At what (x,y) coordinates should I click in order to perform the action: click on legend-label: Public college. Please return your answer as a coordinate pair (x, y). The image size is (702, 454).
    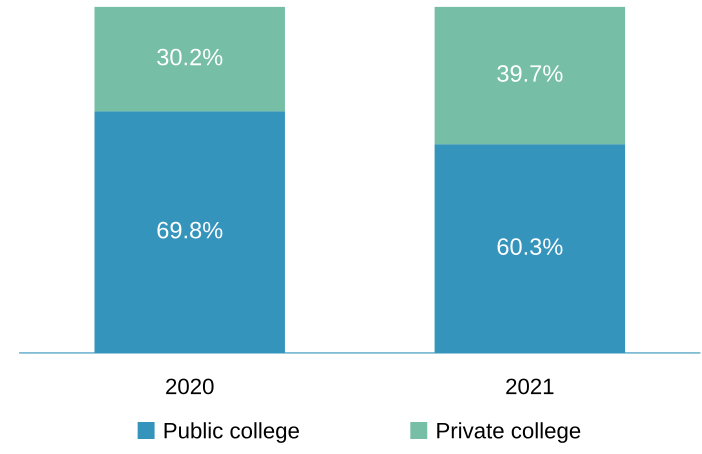
    Looking at the image, I should click on (231, 432).